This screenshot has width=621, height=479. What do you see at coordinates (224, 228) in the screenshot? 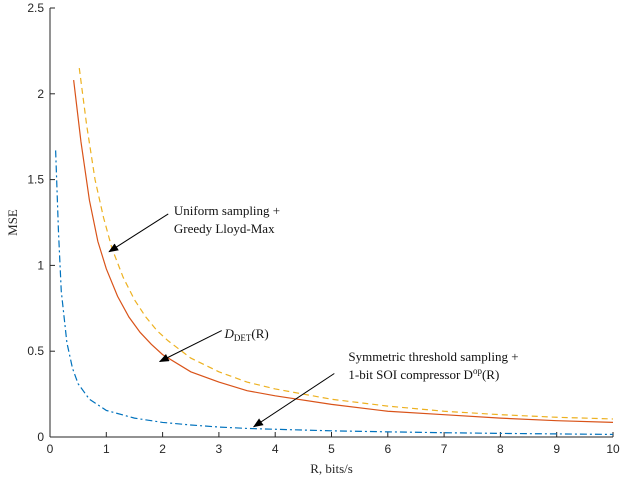
I see `annotation-uniform-line2: Greedy Lloyd-Max` at bounding box center [224, 228].